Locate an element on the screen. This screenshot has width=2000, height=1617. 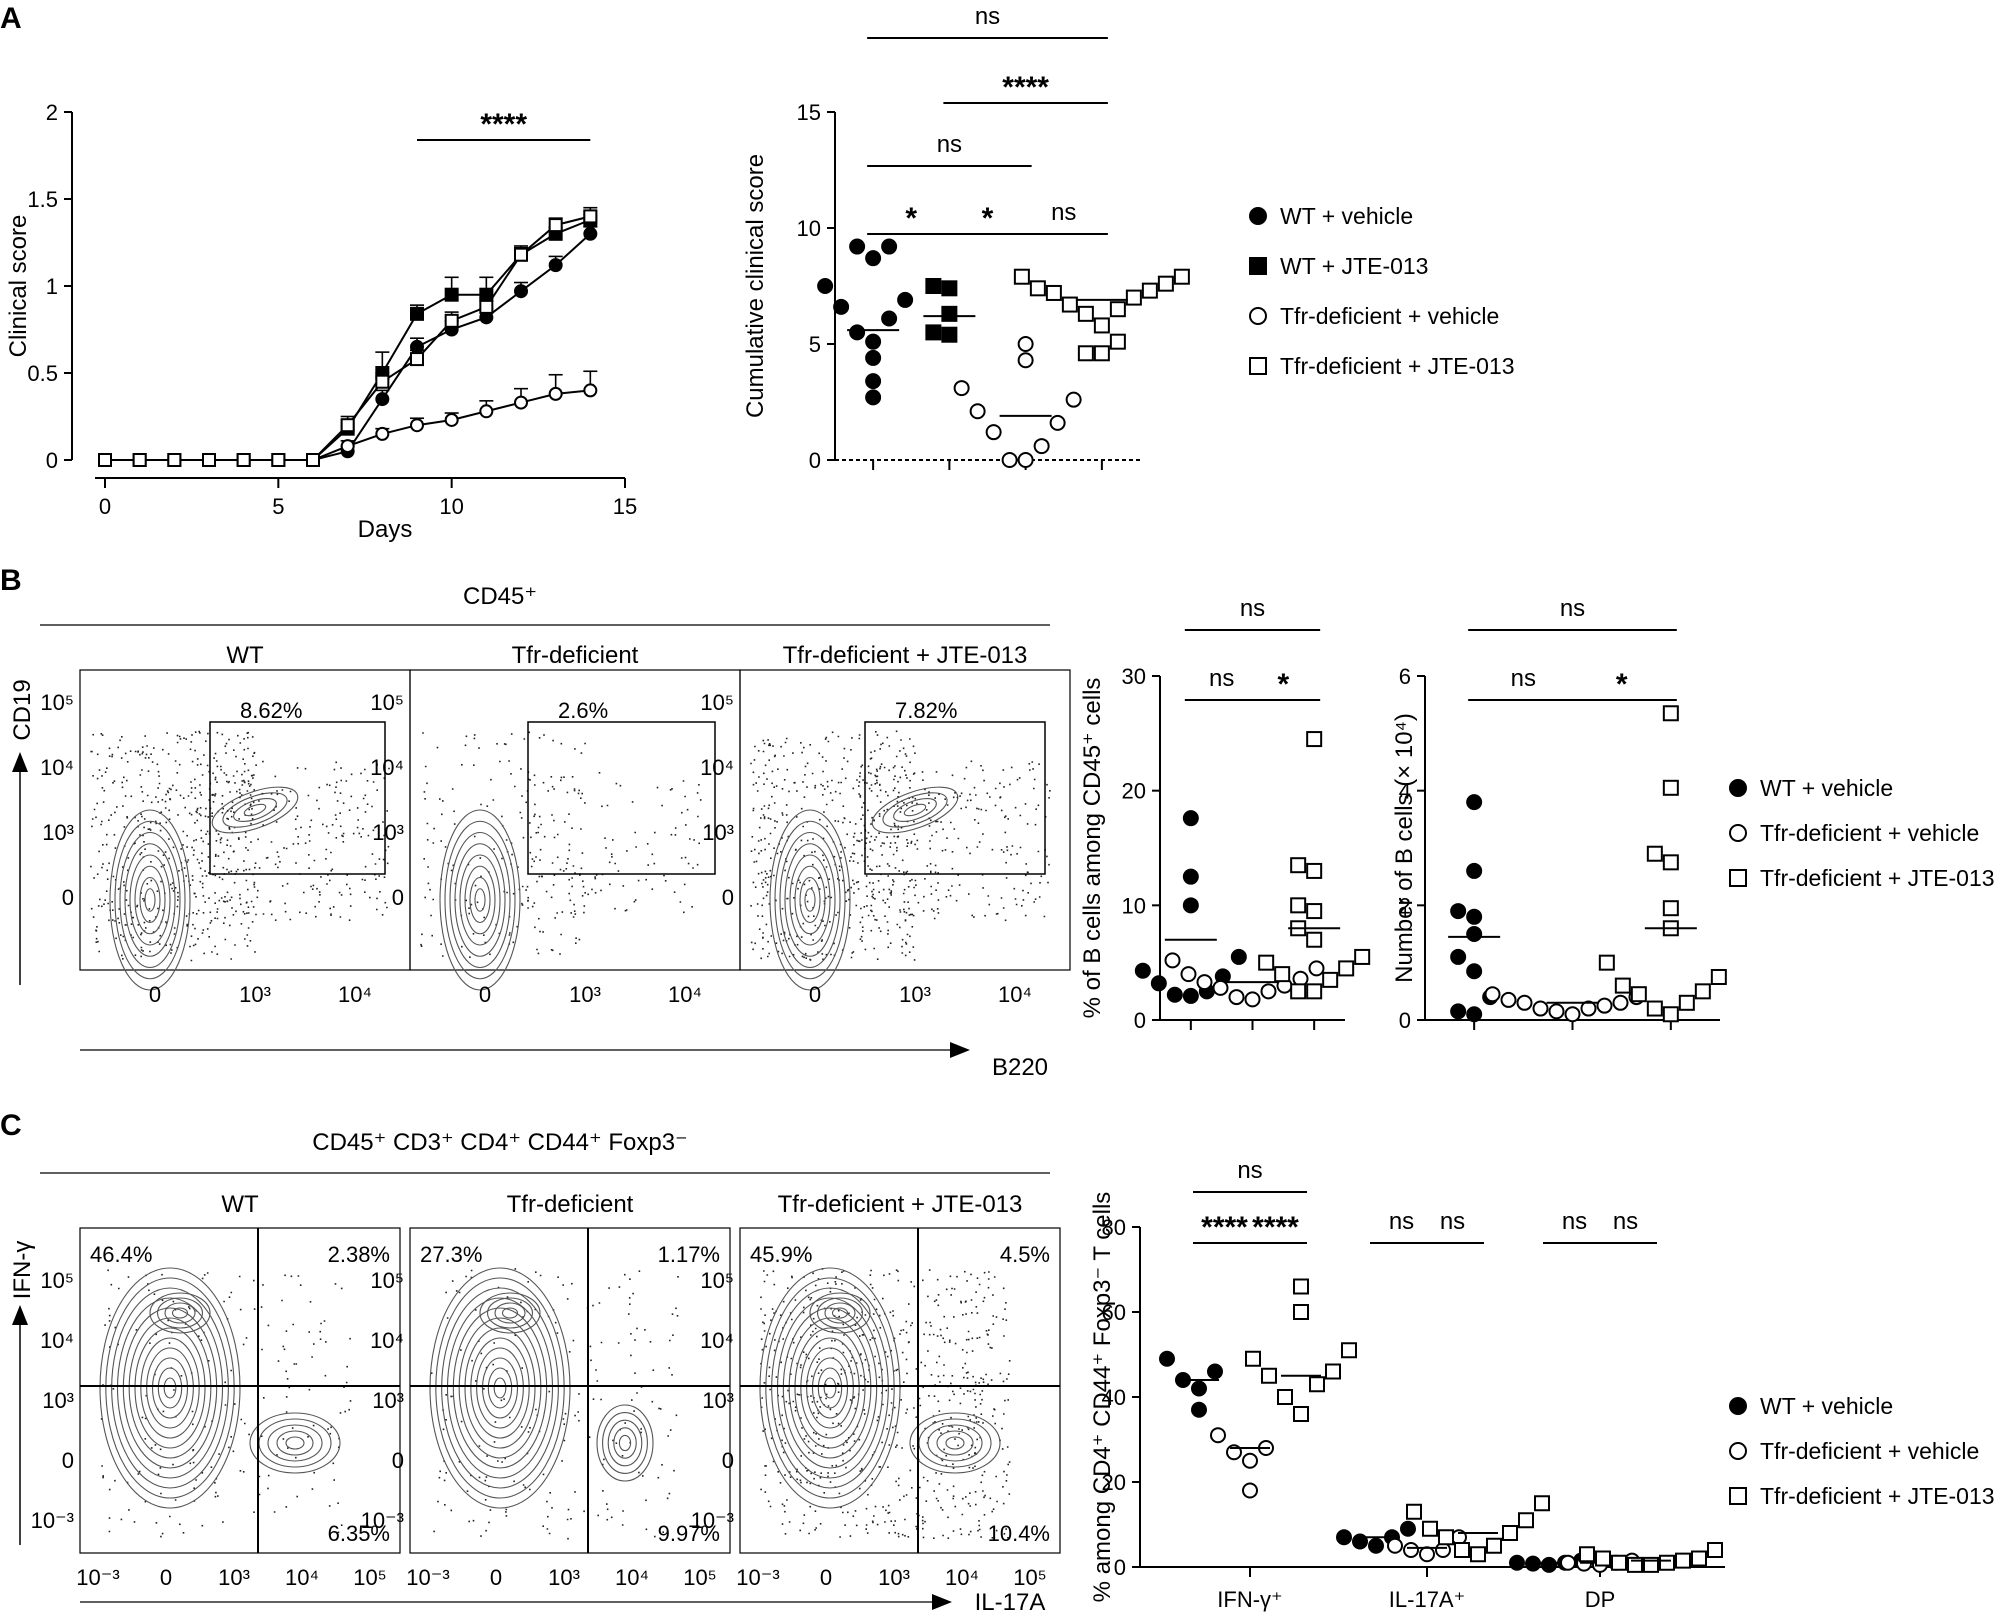
y-tick-label: 1 is located at coordinates (52, 286).